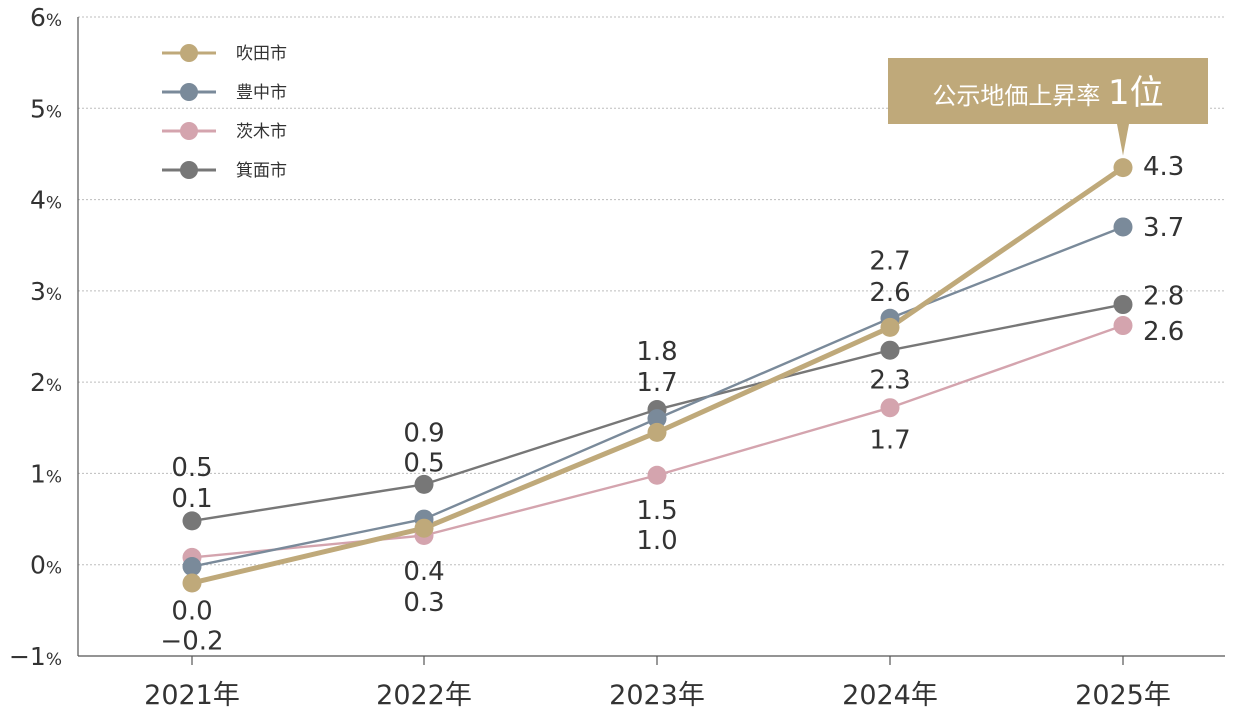  I want to click on legend-label: 茨木市, so click(261, 132).